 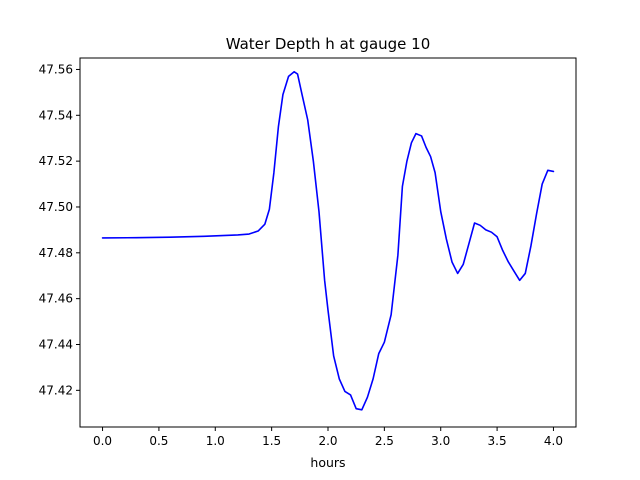 I want to click on y-tick-label: 47.48, so click(x=56, y=253).